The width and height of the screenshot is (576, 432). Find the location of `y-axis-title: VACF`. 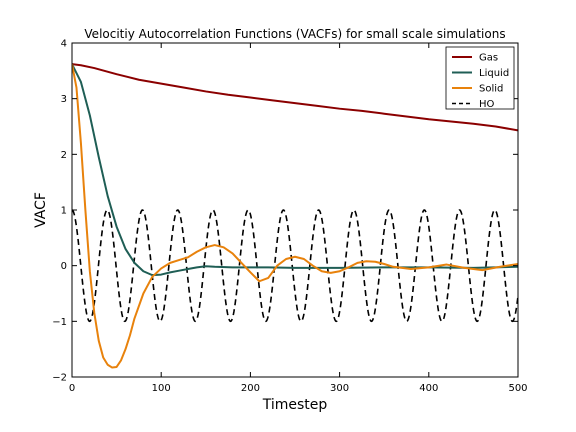

y-axis-title: VACF is located at coordinates (41, 210).